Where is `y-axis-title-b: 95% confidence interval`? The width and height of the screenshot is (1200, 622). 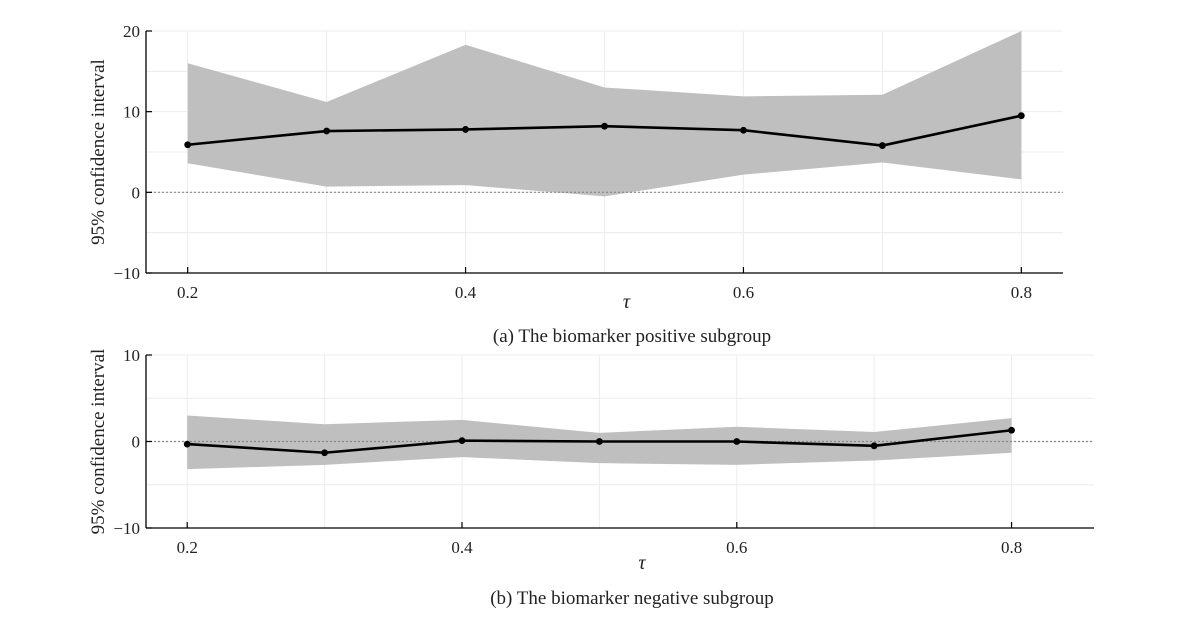
y-axis-title-b: 95% confidence interval is located at coordinates (98, 442).